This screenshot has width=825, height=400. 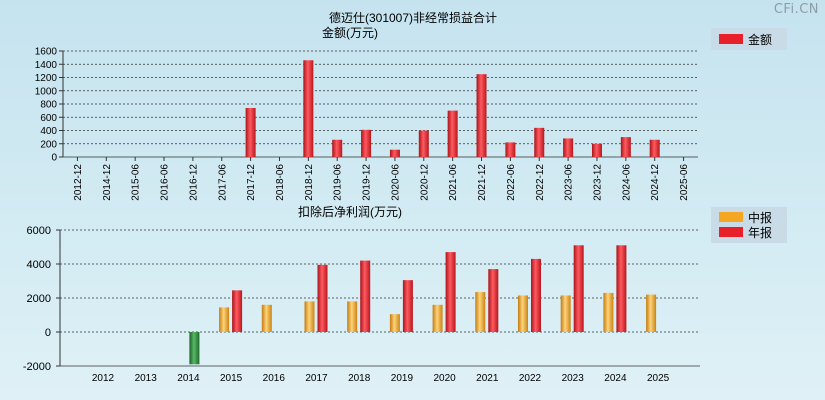 I want to click on c2-xtick-label: 2019, so click(x=402, y=378).